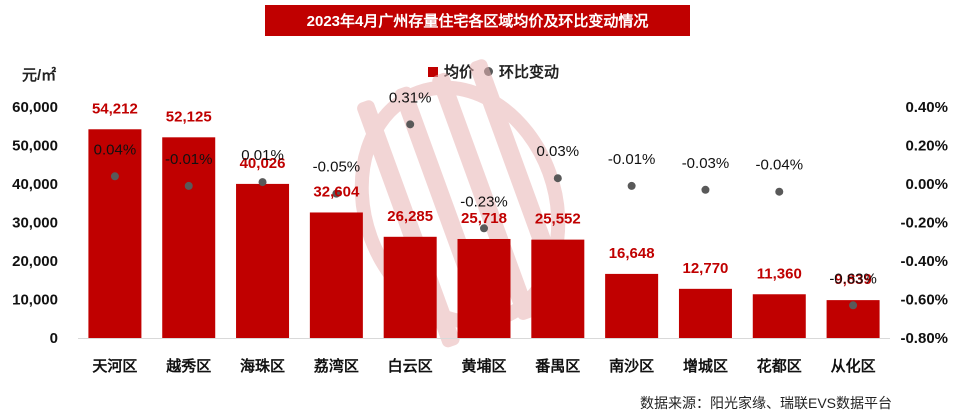 The width and height of the screenshot is (960, 414). I want to click on bar-value-label: 32,604, so click(336, 191).